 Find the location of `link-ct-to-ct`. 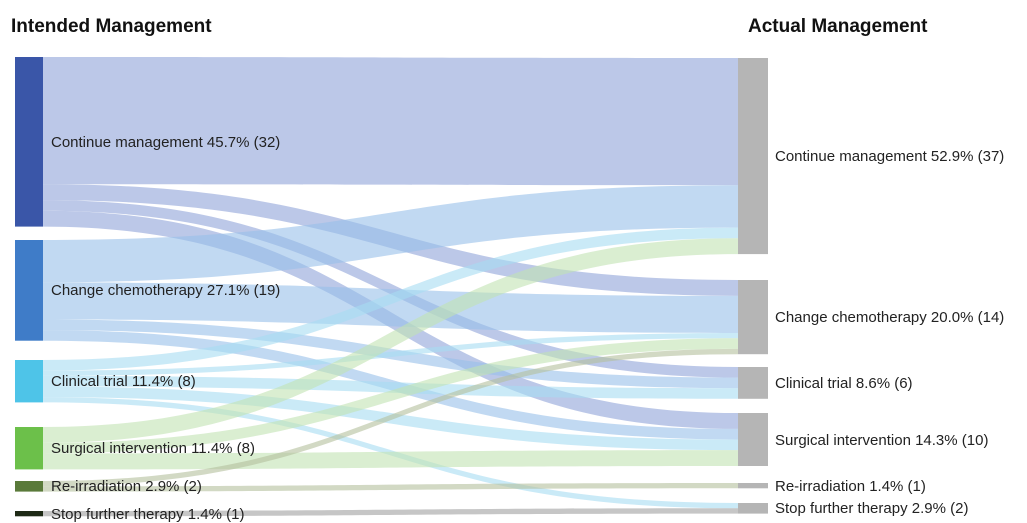

link-ct-to-ct is located at coordinates (390, 387).